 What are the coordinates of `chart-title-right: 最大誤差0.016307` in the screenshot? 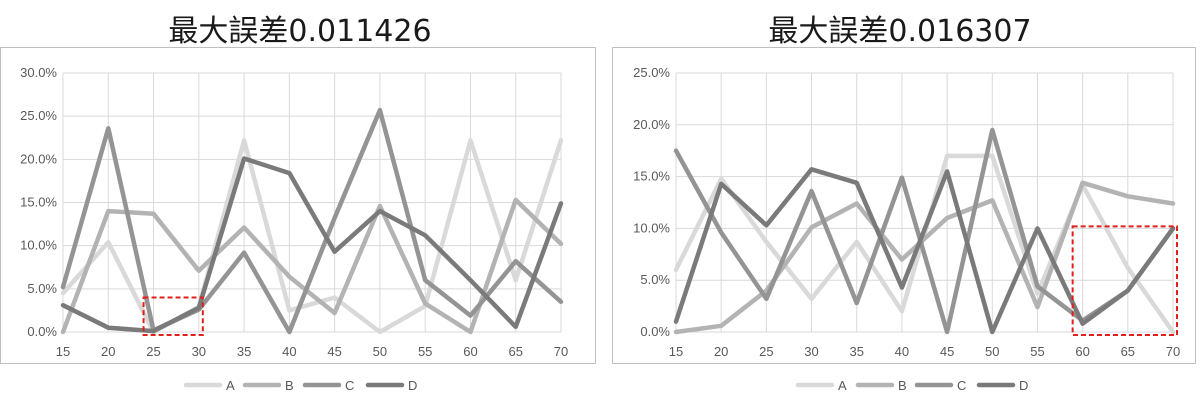 It's located at (900, 31).